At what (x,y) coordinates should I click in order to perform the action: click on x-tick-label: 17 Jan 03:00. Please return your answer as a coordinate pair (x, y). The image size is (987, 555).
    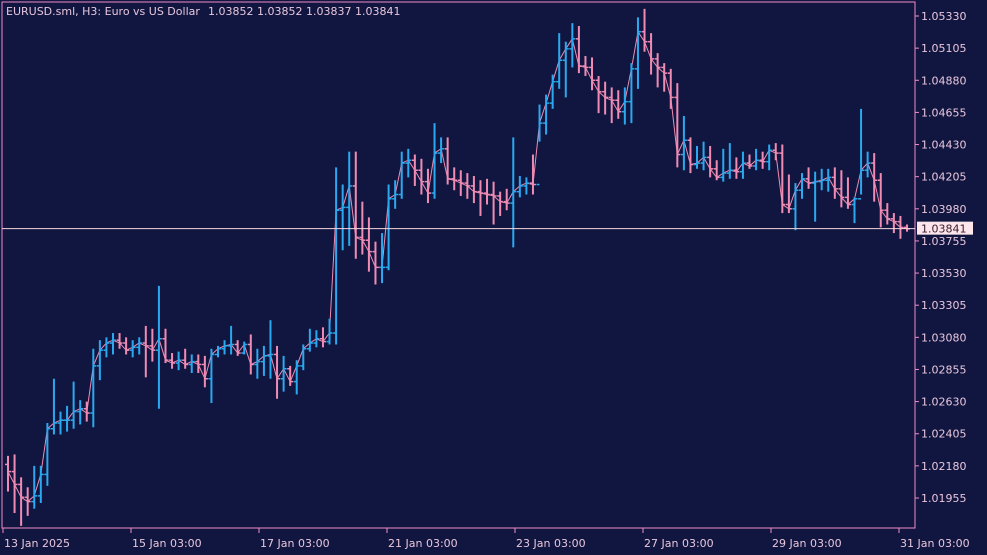
    Looking at the image, I should click on (295, 543).